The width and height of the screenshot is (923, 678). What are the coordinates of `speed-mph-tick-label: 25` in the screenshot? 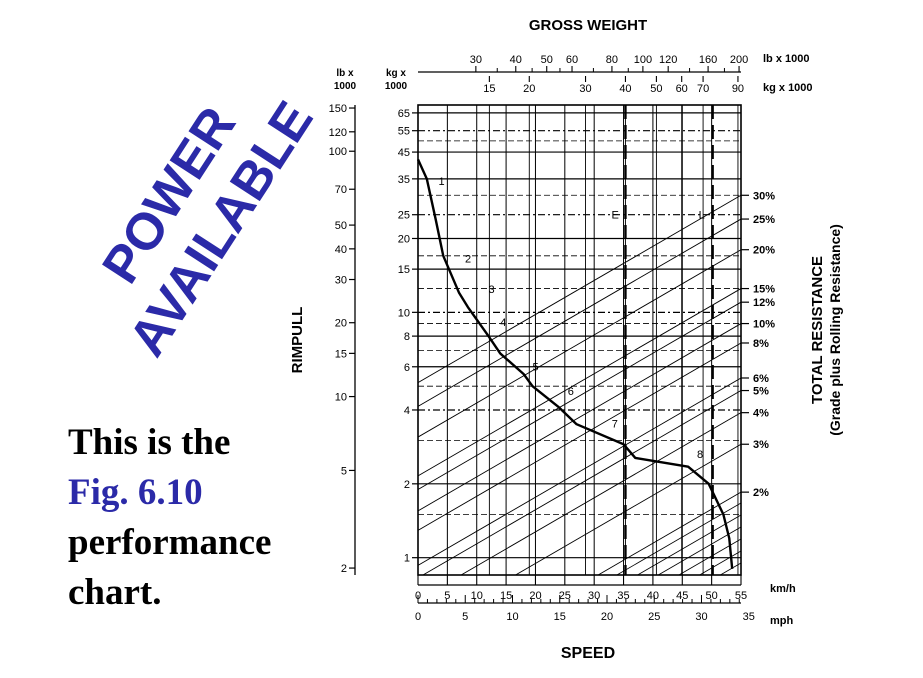 It's located at (654, 617).